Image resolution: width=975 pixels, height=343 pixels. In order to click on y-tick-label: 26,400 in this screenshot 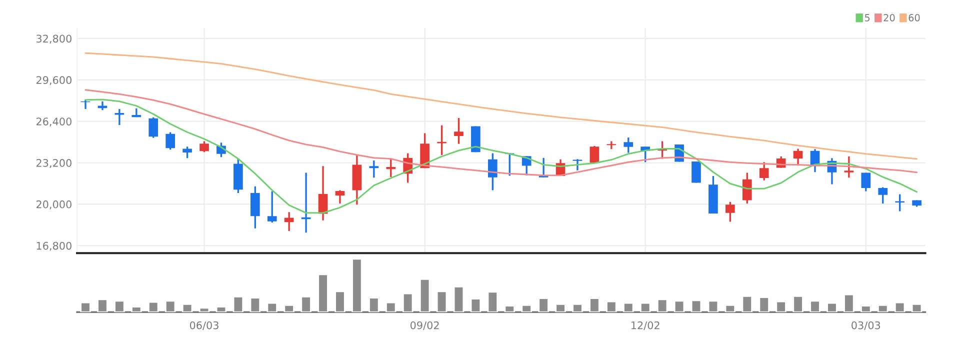, I will do `click(54, 122)`.